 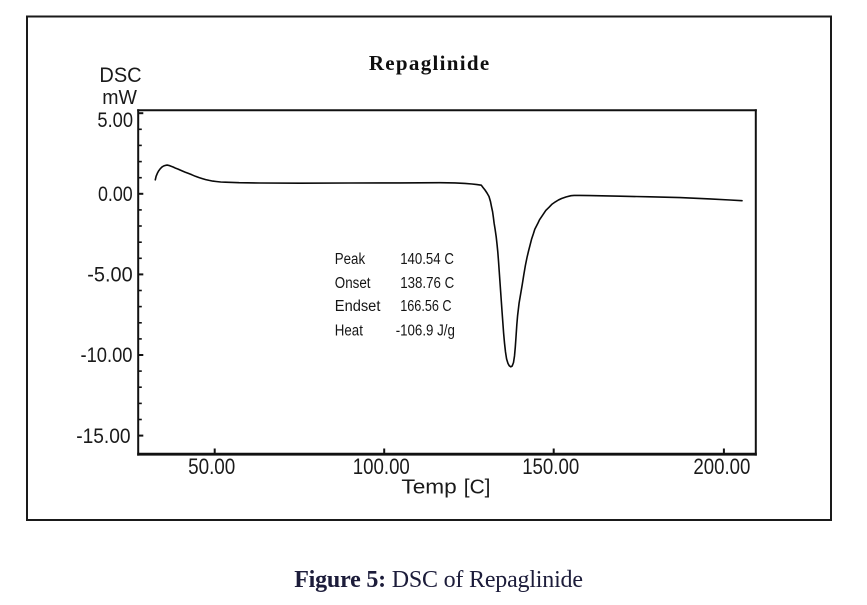 What do you see at coordinates (211, 466) in the screenshot?
I see `svg-text: 50.00` at bounding box center [211, 466].